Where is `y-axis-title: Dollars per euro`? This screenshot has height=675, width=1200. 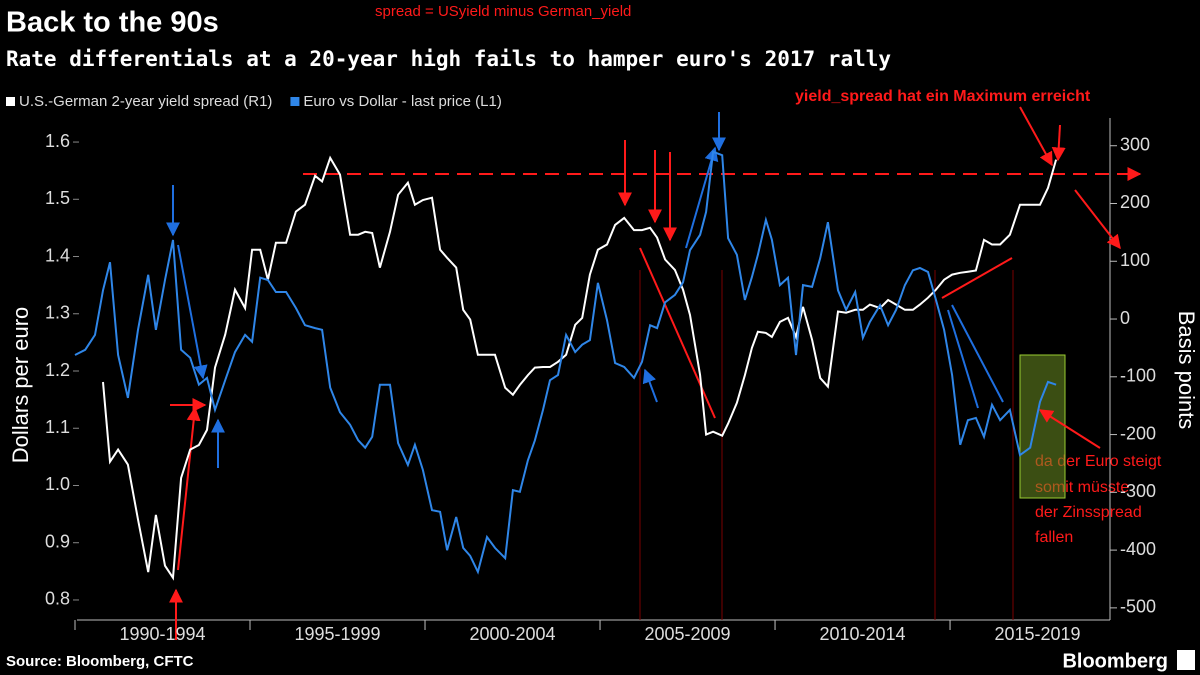 y-axis-title: Dollars per euro is located at coordinates (20, 385).